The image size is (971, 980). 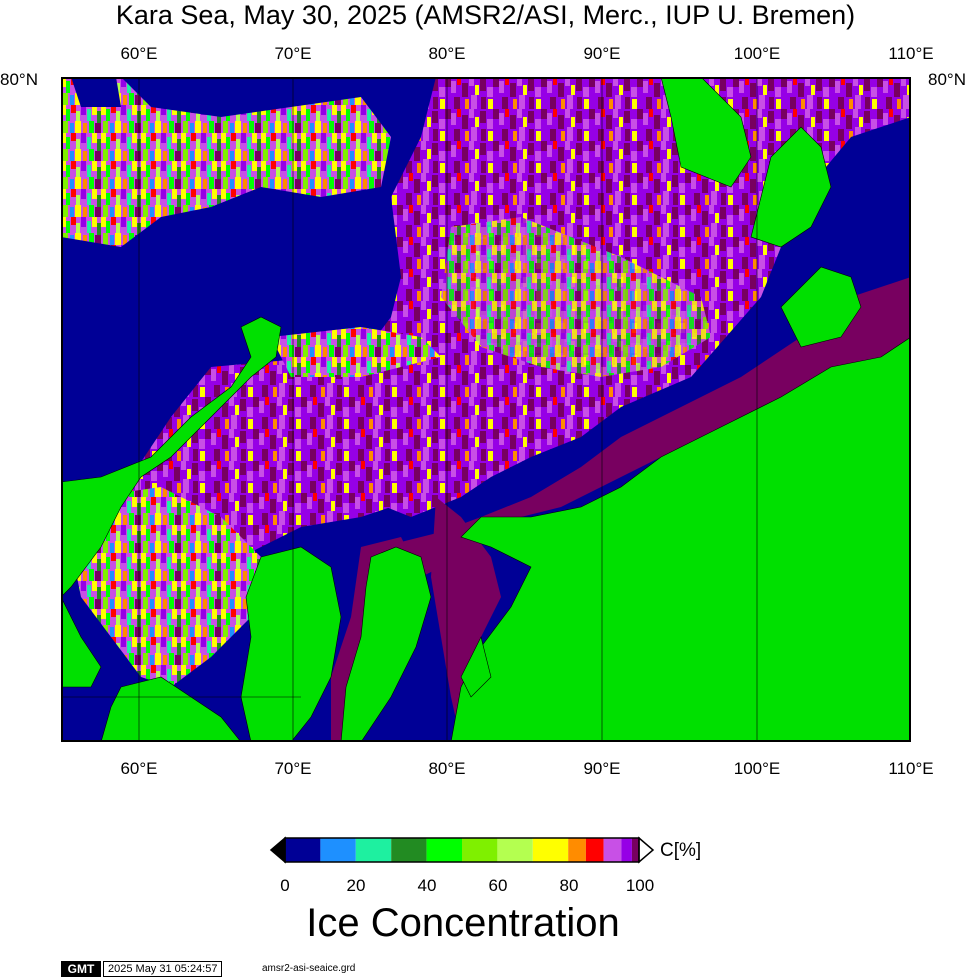 What do you see at coordinates (640, 885) in the screenshot?
I see `colorbar-tick-100: 100` at bounding box center [640, 885].